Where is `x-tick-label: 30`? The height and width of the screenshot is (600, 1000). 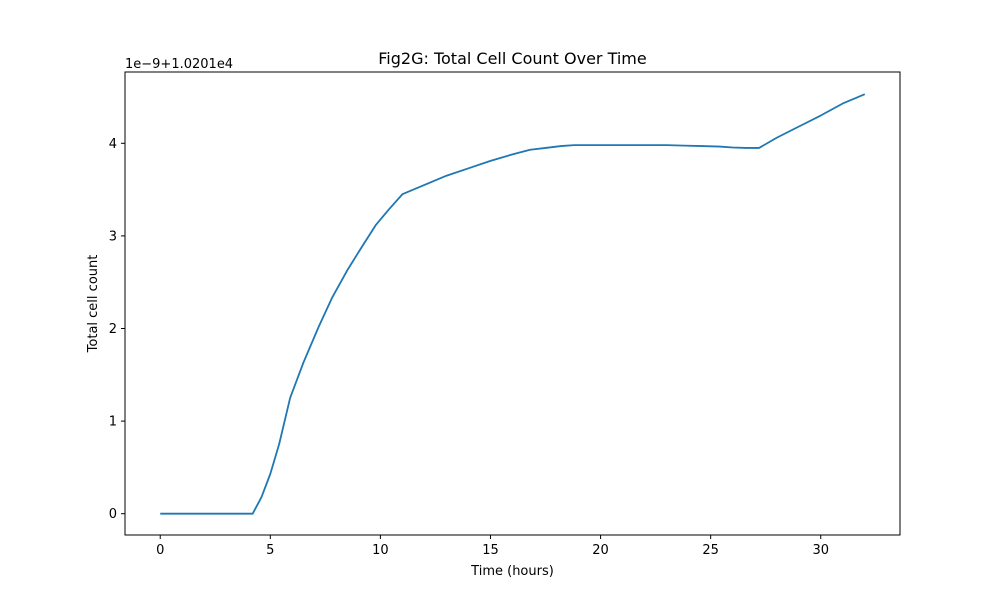 x-tick-label: 30 is located at coordinates (820, 550).